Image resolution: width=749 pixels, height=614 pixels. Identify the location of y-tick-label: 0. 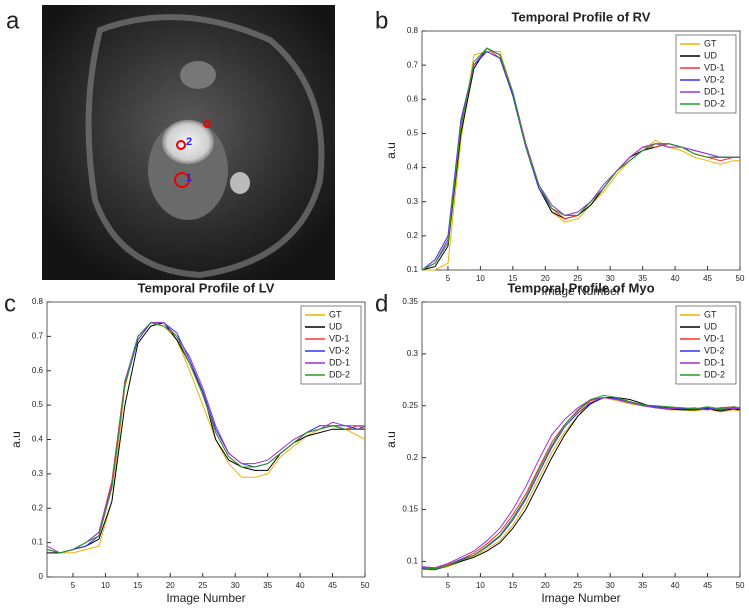
(41, 576).